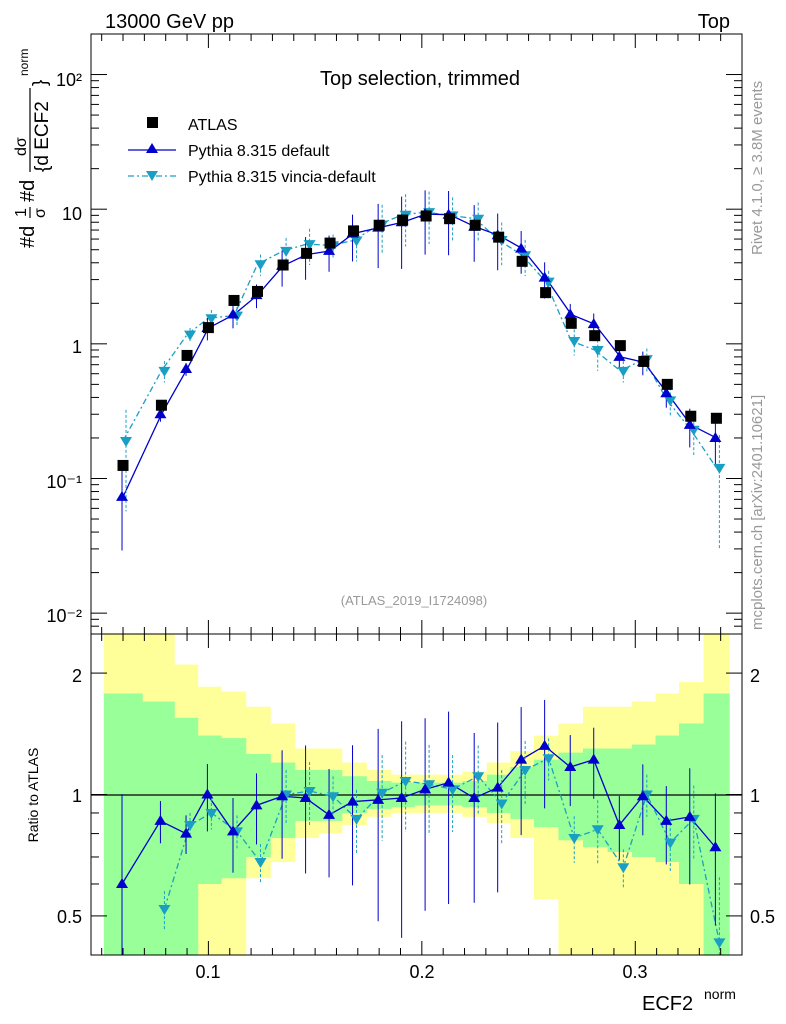 The width and height of the screenshot is (786, 1024). Describe the element at coordinates (77, 347) in the screenshot. I see `ytick-label-1: 1` at that location.